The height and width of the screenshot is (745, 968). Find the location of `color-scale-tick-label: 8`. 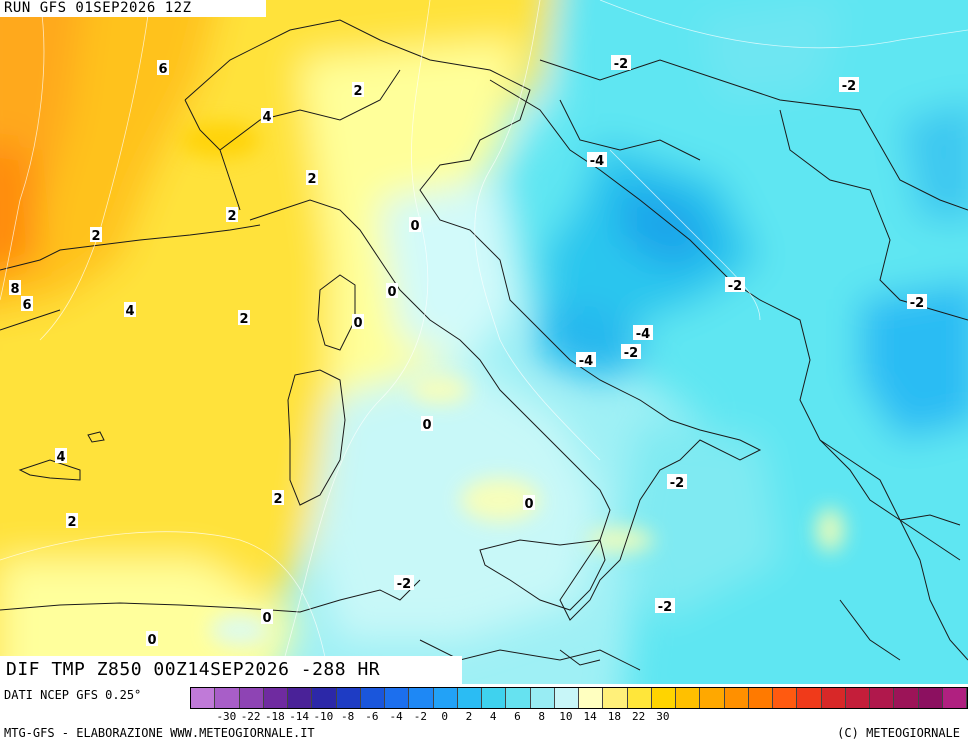

color-scale-tick-label: 8 is located at coordinates (541, 716).